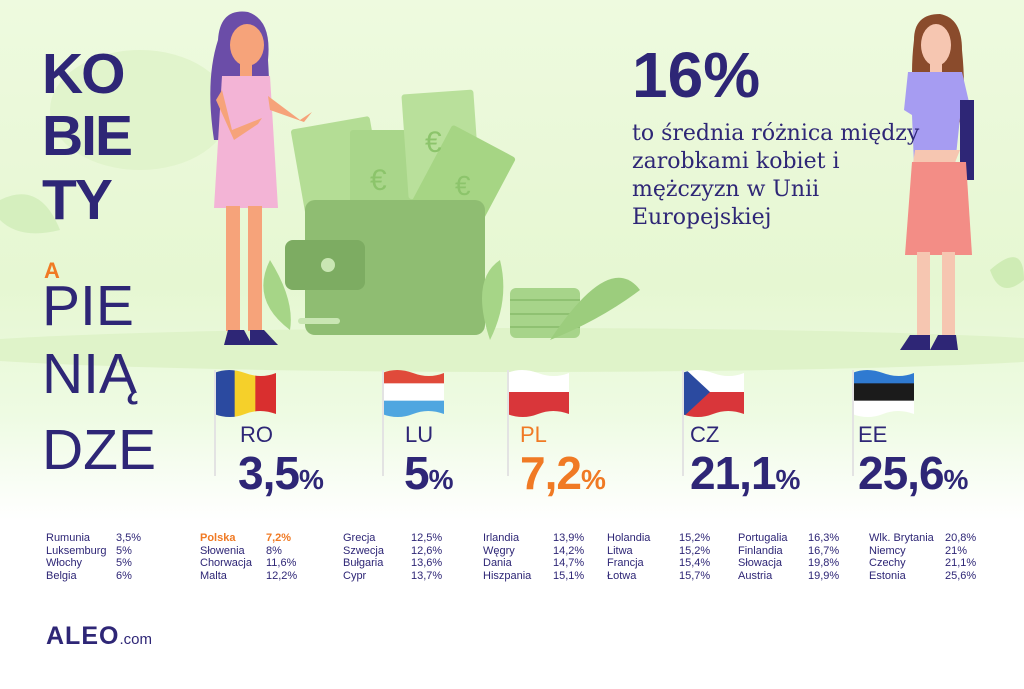 The image size is (1024, 689). What do you see at coordinates (355, 575) in the screenshot?
I see `country-name: Cypr` at bounding box center [355, 575].